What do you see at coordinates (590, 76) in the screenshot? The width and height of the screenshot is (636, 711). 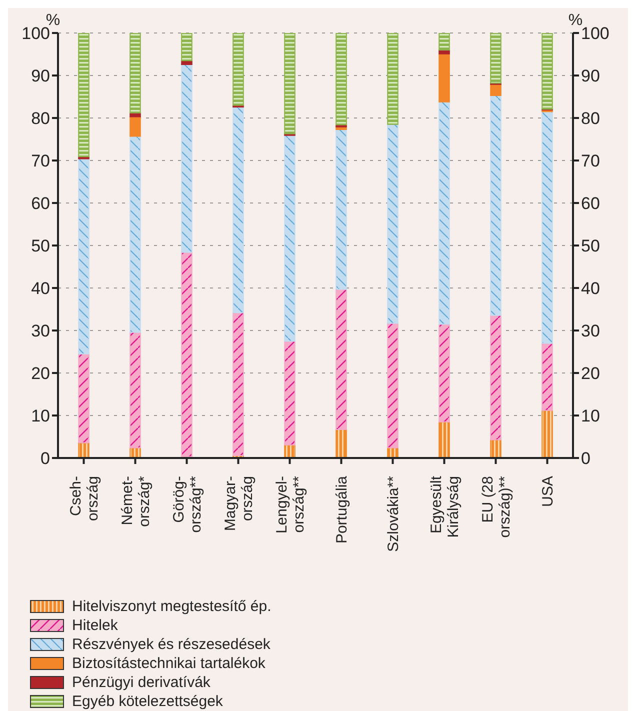 I see `y2-tick-label: 90` at bounding box center [590, 76].